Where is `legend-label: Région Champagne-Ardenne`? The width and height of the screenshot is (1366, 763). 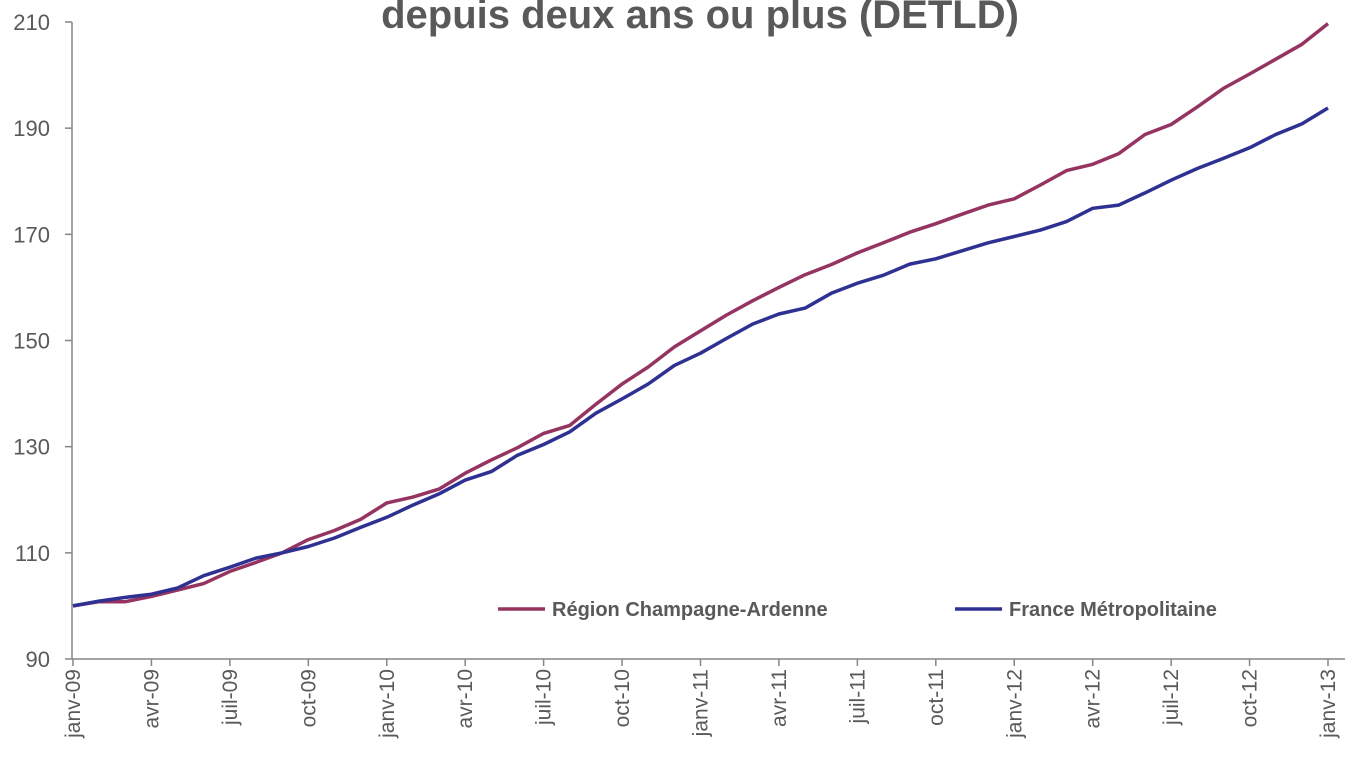 legend-label: Région Champagne-Ardenne is located at coordinates (690, 610).